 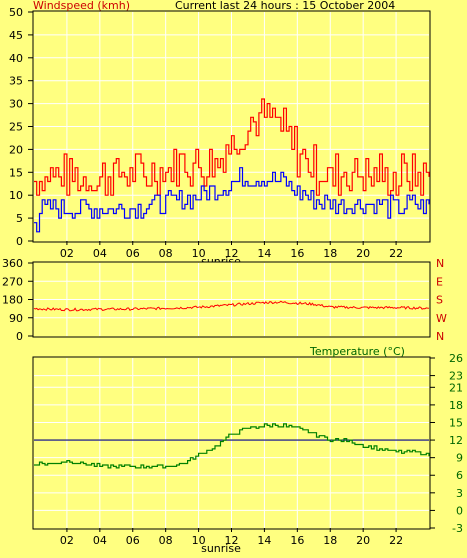 I want to click on y-tick-label: 45, so click(x=16, y=35).